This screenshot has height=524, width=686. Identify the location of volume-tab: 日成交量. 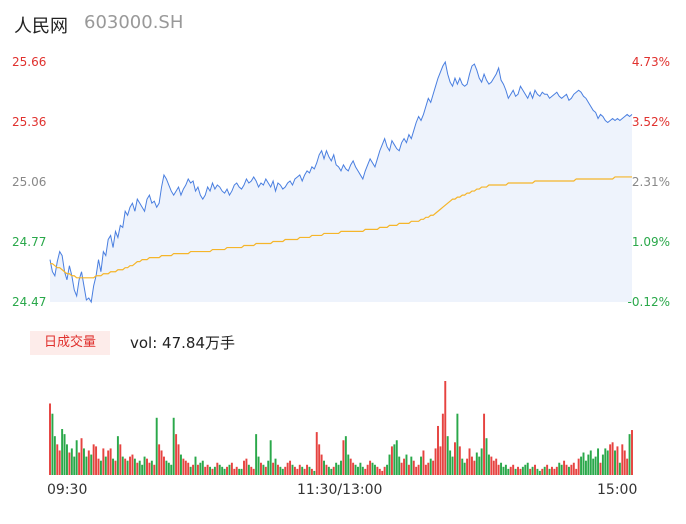
(70, 343).